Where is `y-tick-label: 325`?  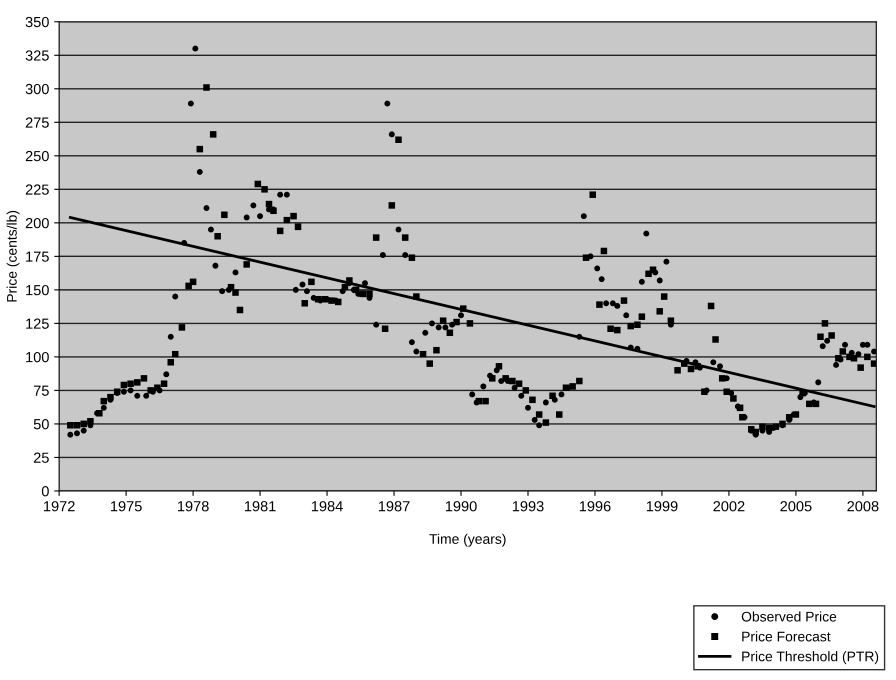
y-tick-label: 325 is located at coordinates (37, 55).